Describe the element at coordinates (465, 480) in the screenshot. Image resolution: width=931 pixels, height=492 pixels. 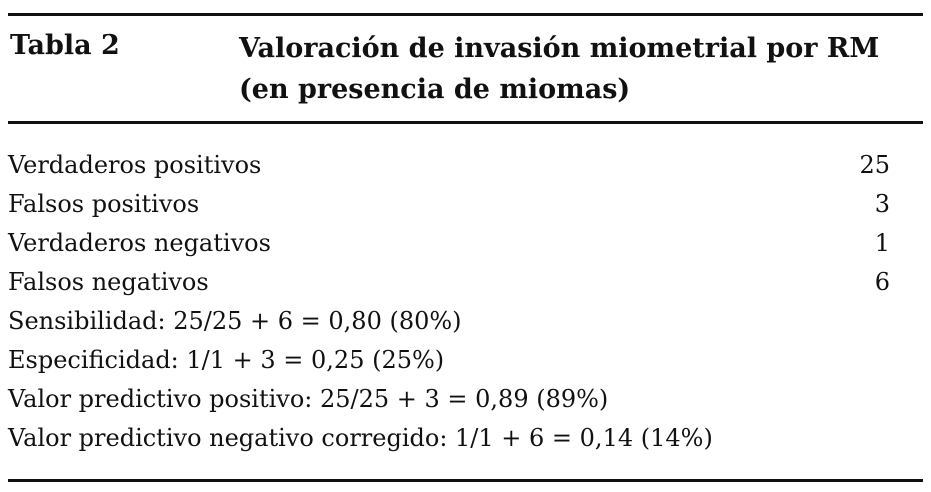
I see `bottom-rule` at that location.